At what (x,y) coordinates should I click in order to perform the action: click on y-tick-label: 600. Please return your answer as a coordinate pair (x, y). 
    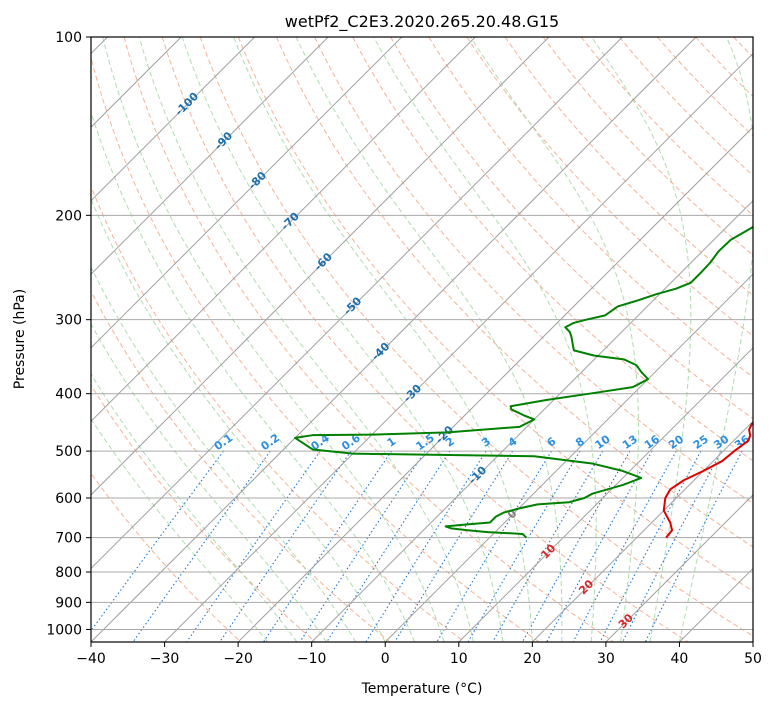
    Looking at the image, I should click on (68, 499).